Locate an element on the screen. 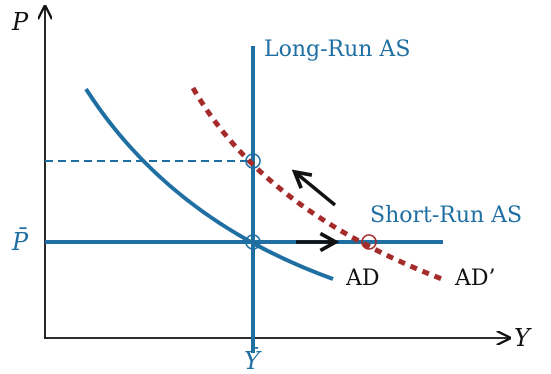 The image size is (551, 374). p-bar-label: P̄ is located at coordinates (20, 242).